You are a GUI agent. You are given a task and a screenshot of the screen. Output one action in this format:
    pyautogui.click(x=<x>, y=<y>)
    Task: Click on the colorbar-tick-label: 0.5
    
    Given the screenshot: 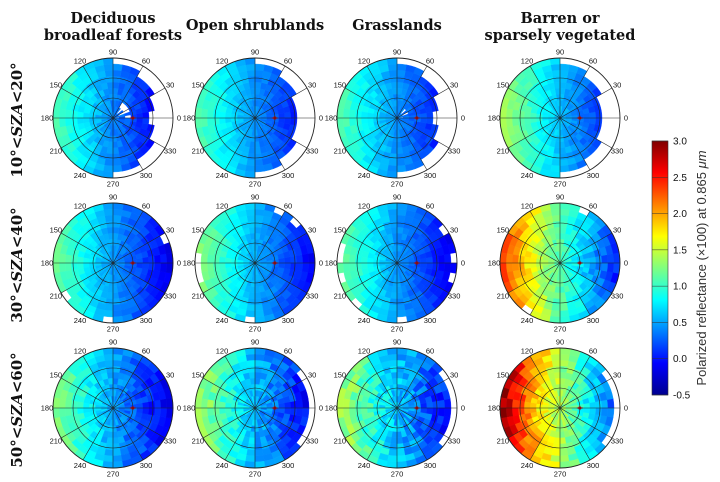 What is the action you would take?
    pyautogui.click(x=680, y=323)
    